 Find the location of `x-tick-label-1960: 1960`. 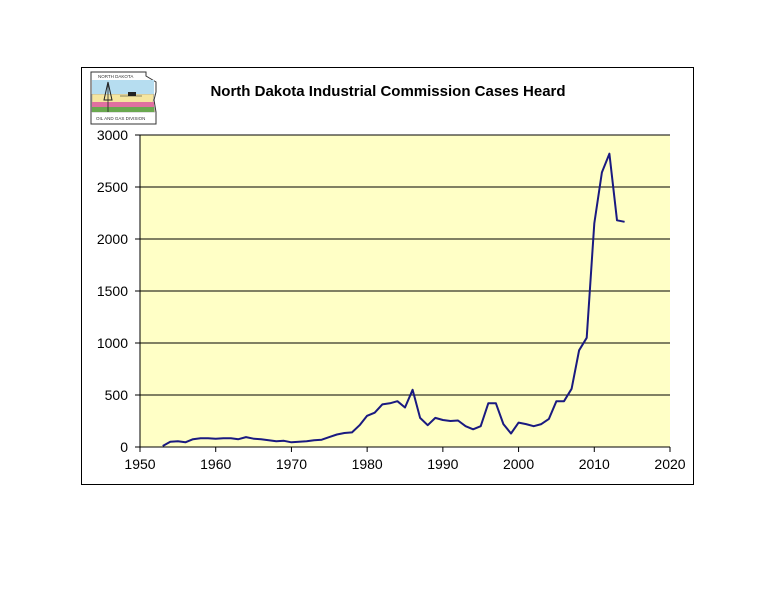

x-tick-label-1960: 1960 is located at coordinates (215, 464).